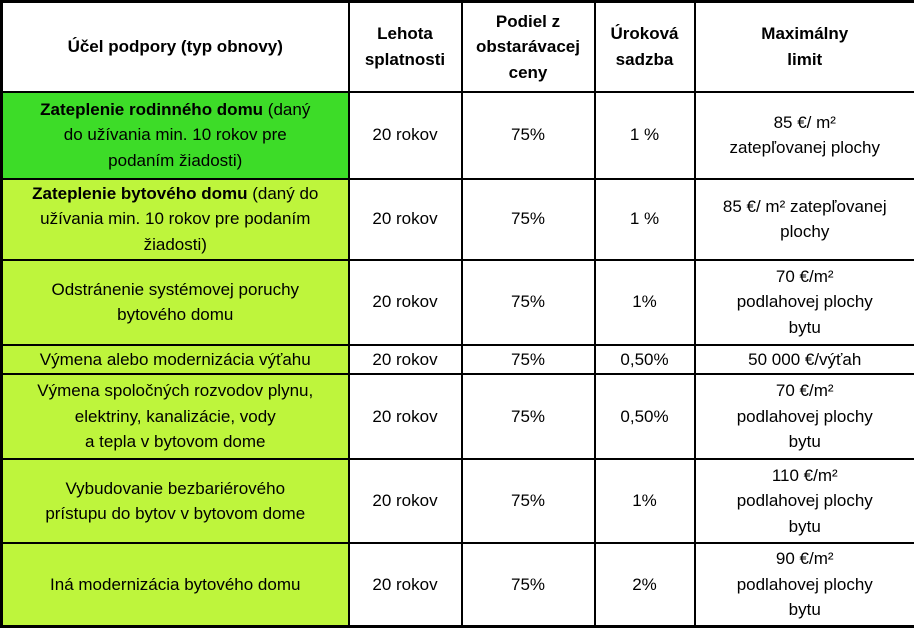  Describe the element at coordinates (804, 584) in the screenshot. I see `limit-cell: 90 €/m² podlahovej plochy bytu` at that location.